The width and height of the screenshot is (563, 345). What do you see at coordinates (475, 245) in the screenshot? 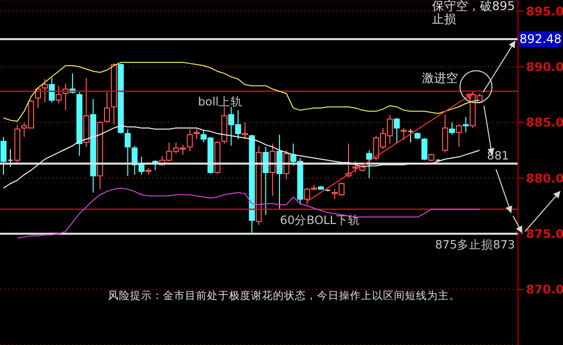
I see `legend-label: 875多止损873` at bounding box center [475, 245].